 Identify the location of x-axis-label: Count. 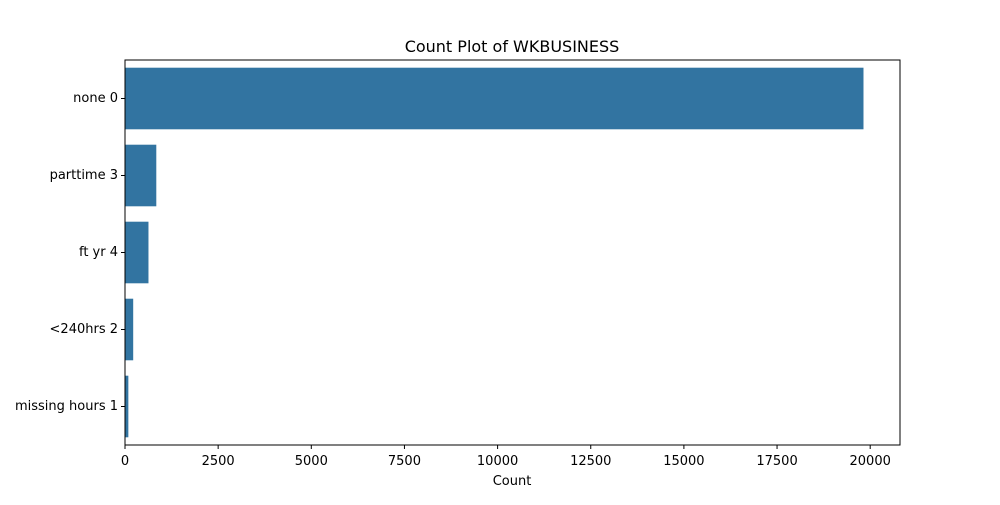
(512, 481).